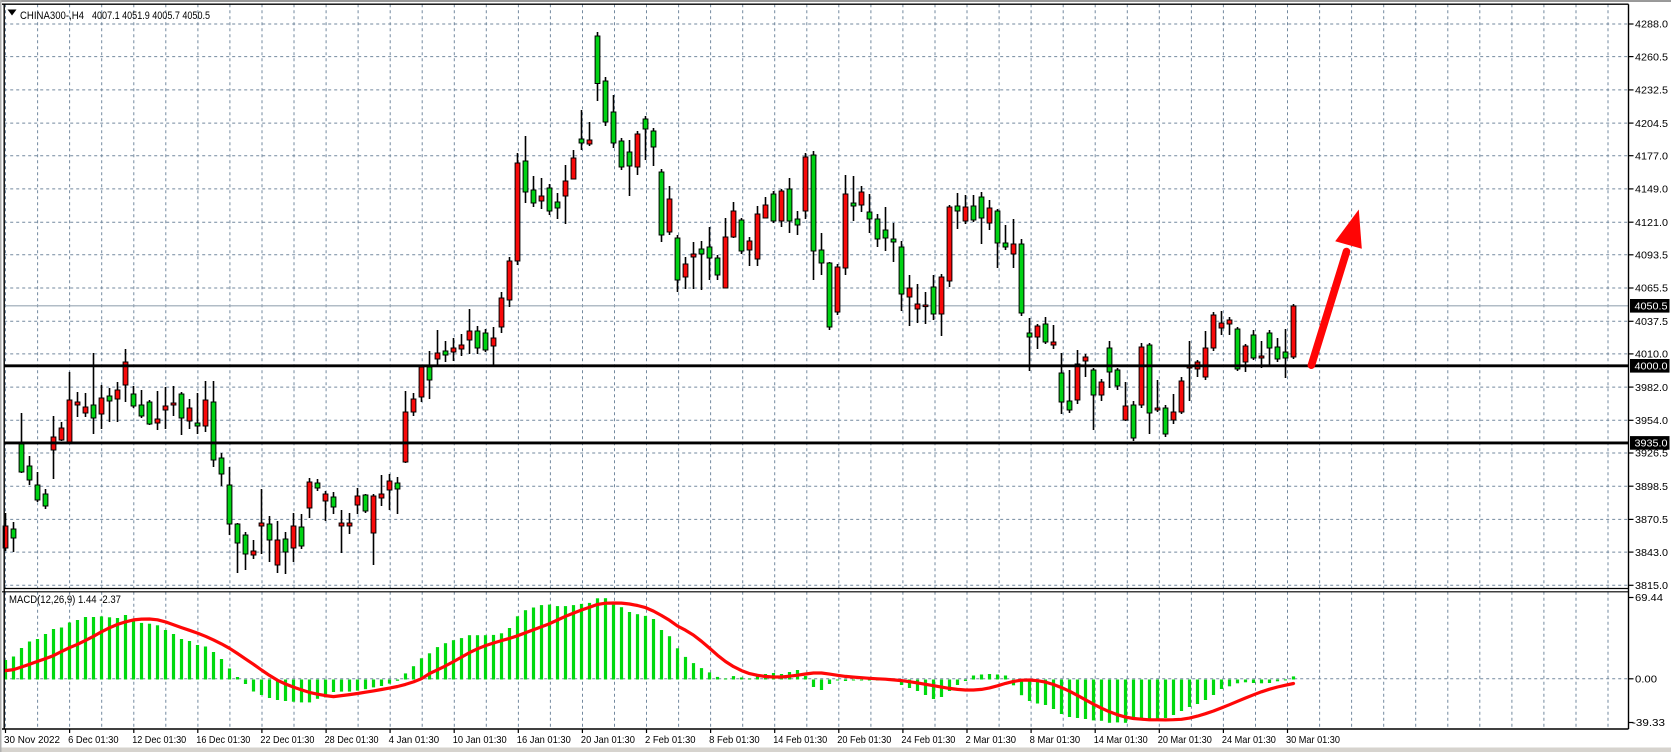  What do you see at coordinates (800, 740) in the screenshot?
I see `svg-text: 14 Feb 01:30` at bounding box center [800, 740].